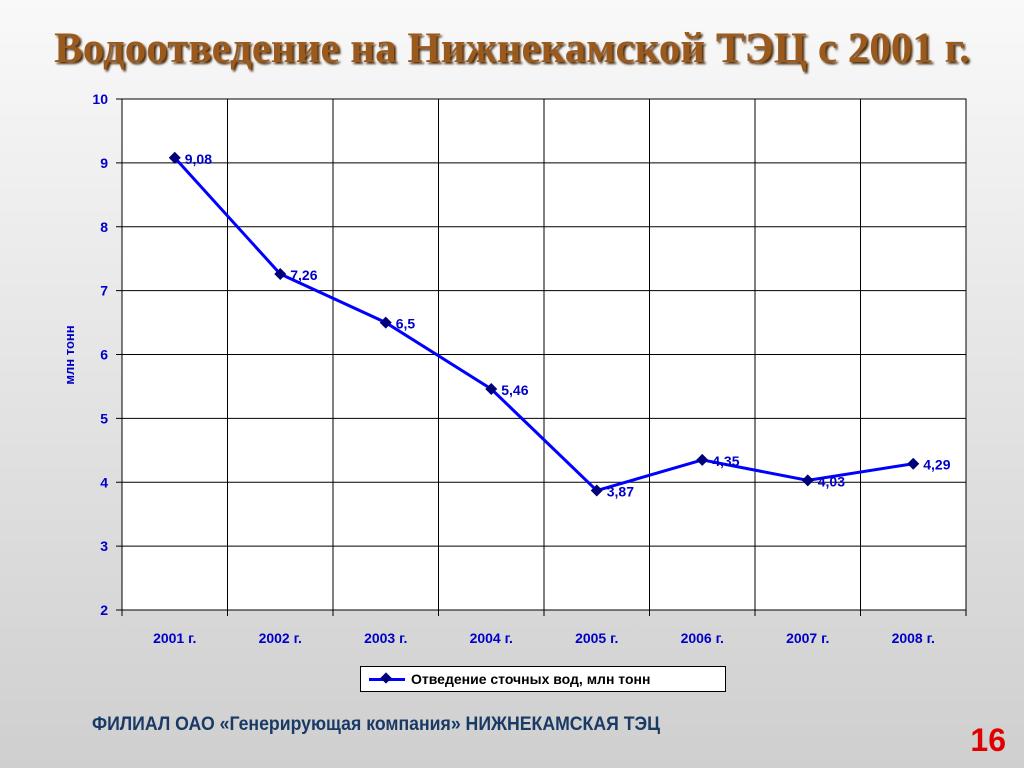 The width and height of the screenshot is (1024, 768). I want to click on x-tick-label: 2002 г., so click(280, 638).